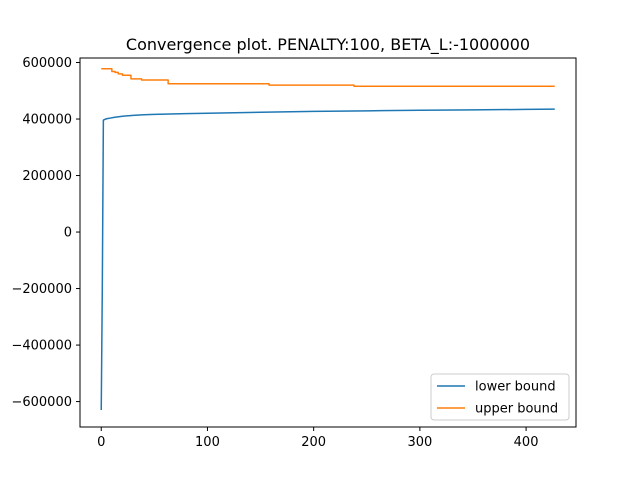 The height and width of the screenshot is (480, 640). I want to click on y-axis: −600000 −400000 −200000 0 200000 400000 600000, so click(45, 233).